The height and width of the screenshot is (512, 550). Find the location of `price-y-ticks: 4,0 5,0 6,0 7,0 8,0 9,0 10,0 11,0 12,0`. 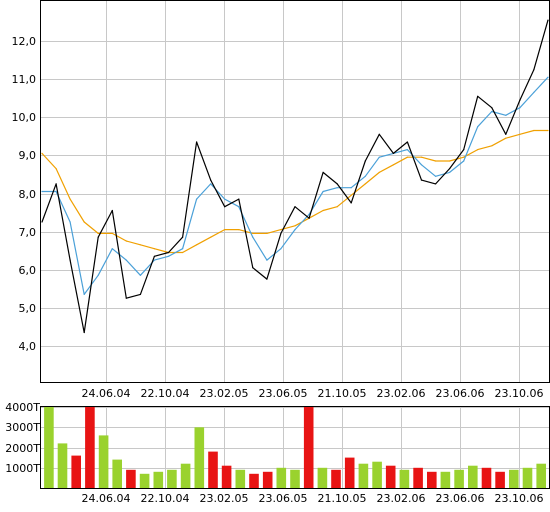

price-y-ticks: 4,0 5,0 6,0 7,0 8,0 9,0 10,0 11,0 12,0 is located at coordinates (24, 194).